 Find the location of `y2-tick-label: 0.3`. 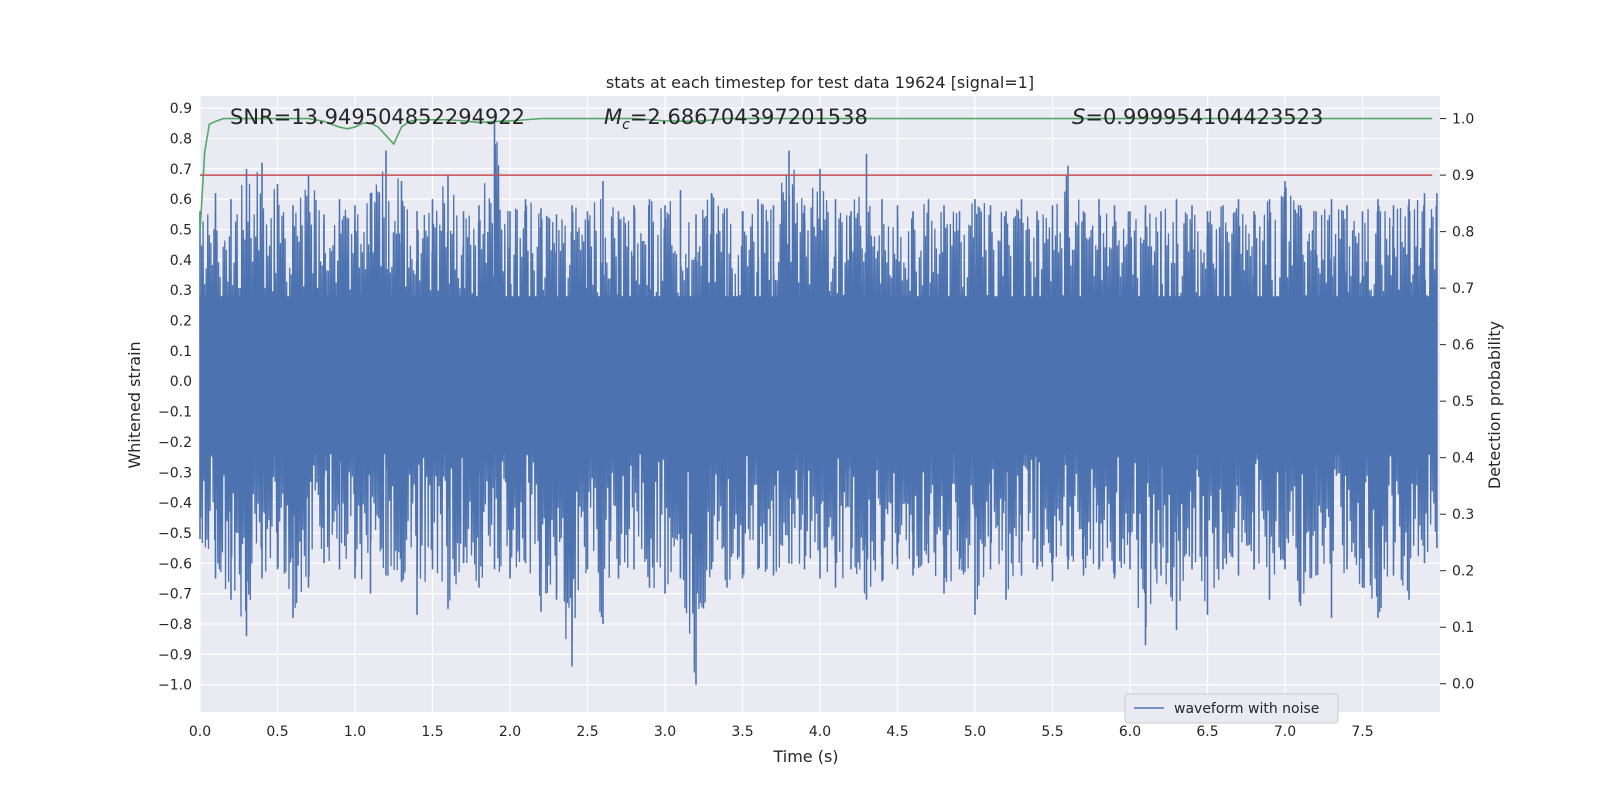

y2-tick-label: 0.3 is located at coordinates (1463, 515).